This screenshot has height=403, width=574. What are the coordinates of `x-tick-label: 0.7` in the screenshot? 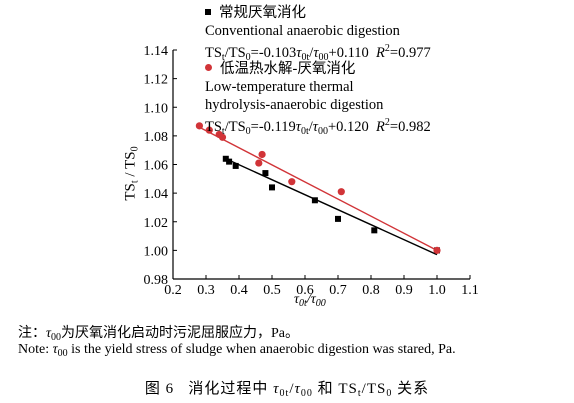 It's located at (338, 290).